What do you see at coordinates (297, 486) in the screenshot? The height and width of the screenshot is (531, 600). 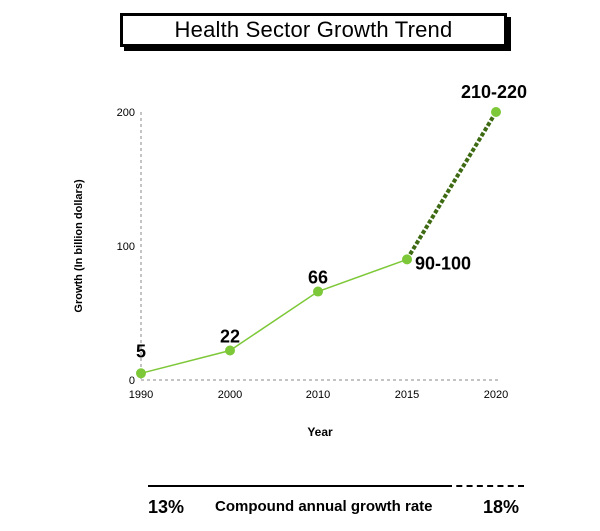 I see `cagr-solid-line` at bounding box center [297, 486].